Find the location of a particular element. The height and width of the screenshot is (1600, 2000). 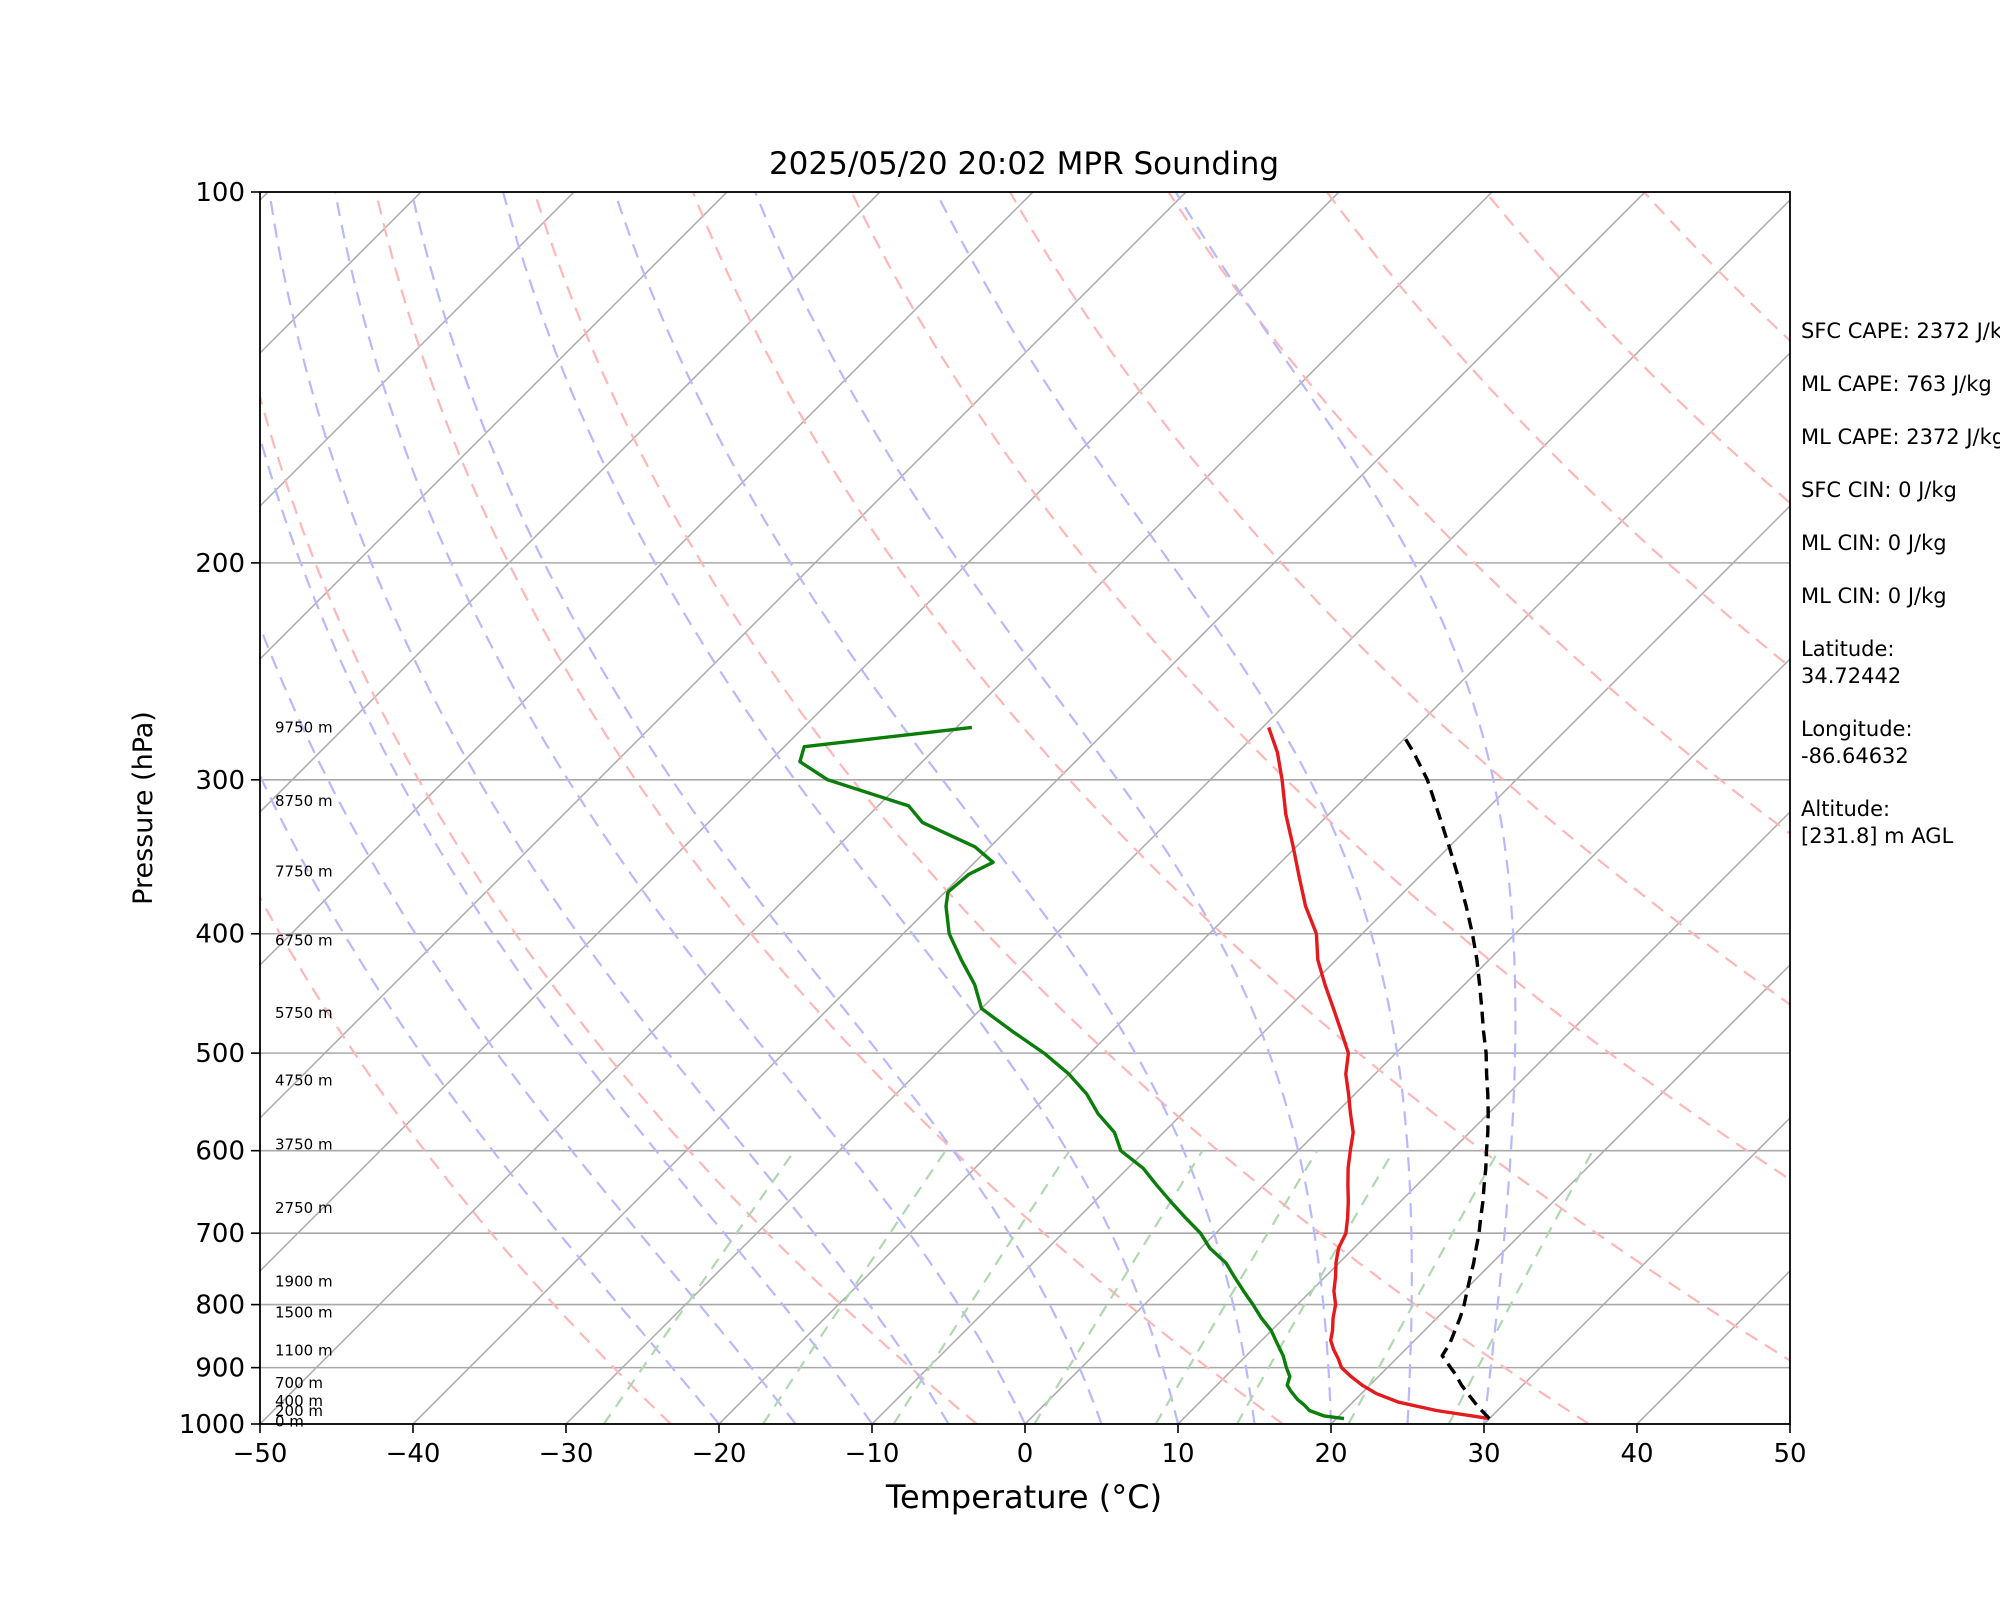

annotation-text: SFC CAPE: 2372 J/kg is located at coordinates (1900, 331).